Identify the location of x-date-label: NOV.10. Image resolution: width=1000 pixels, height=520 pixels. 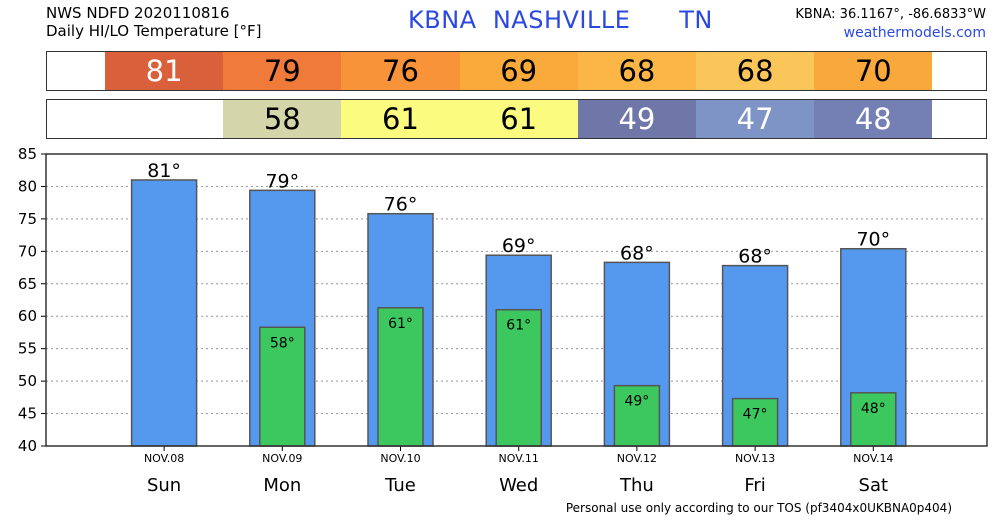
(400, 458).